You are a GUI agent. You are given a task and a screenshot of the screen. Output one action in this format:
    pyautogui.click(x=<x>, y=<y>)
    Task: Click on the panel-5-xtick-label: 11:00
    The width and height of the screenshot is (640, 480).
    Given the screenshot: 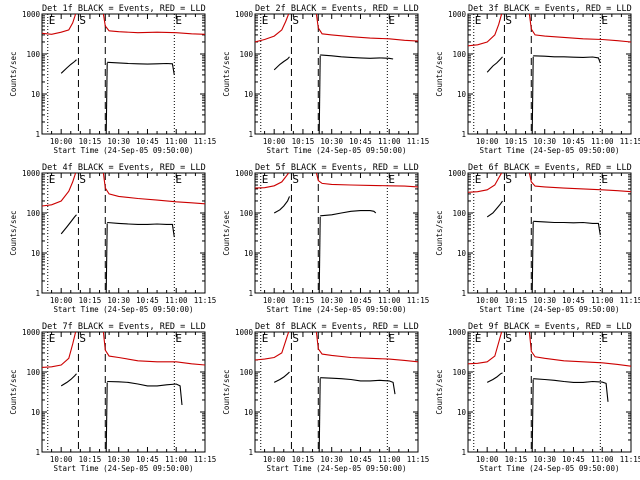 What is the action you would take?
    pyautogui.click(x=389, y=300)
    